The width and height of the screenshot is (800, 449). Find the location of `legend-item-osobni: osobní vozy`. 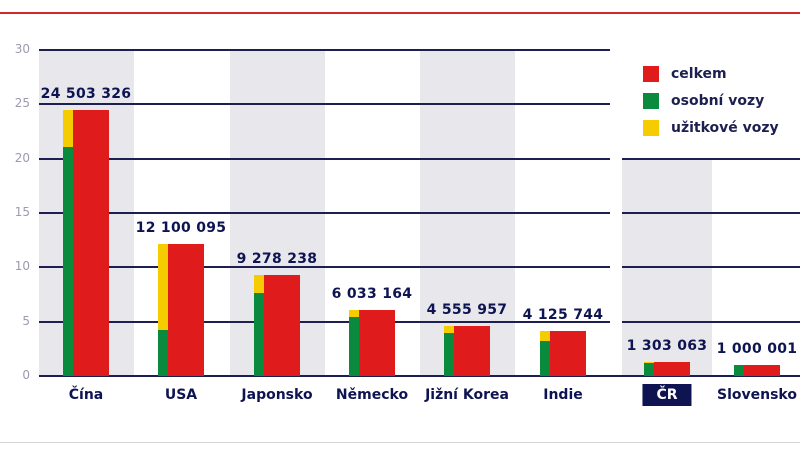

legend-item-osobni: osobní vozy is located at coordinates (711, 100).